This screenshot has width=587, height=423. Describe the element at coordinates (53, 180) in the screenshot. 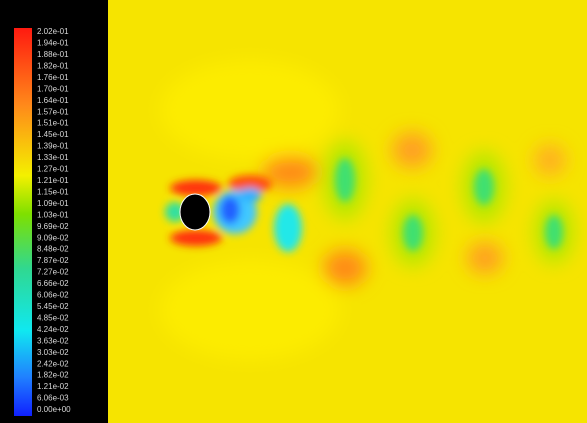

I see `colorbar-label: 1.21e-01` at that location.